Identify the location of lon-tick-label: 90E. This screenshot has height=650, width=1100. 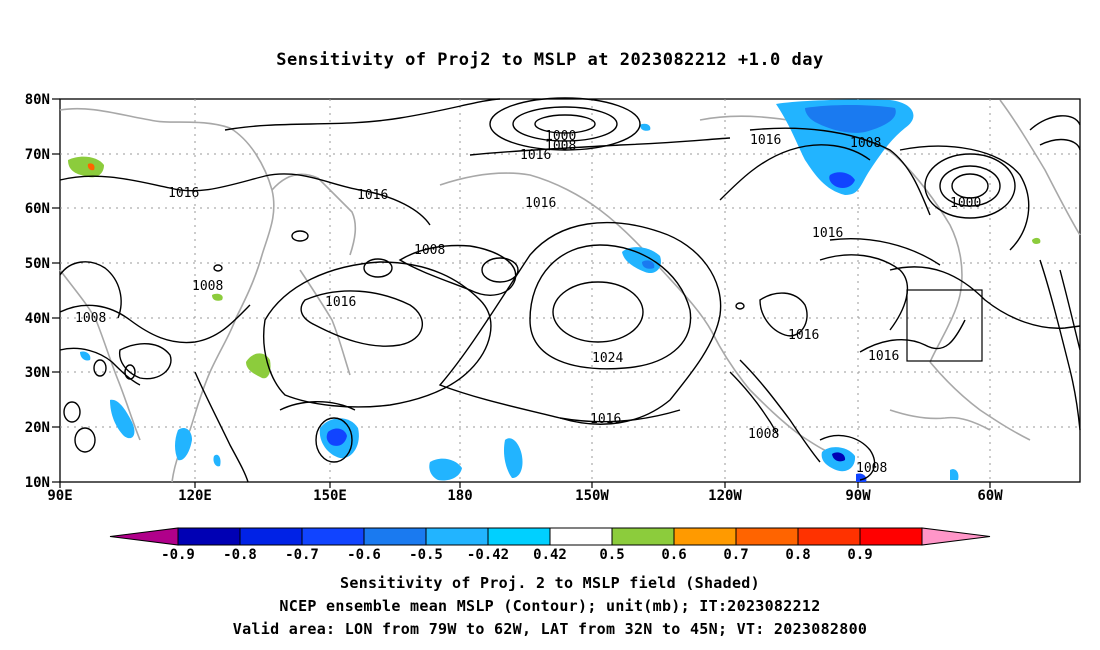
(59, 496).